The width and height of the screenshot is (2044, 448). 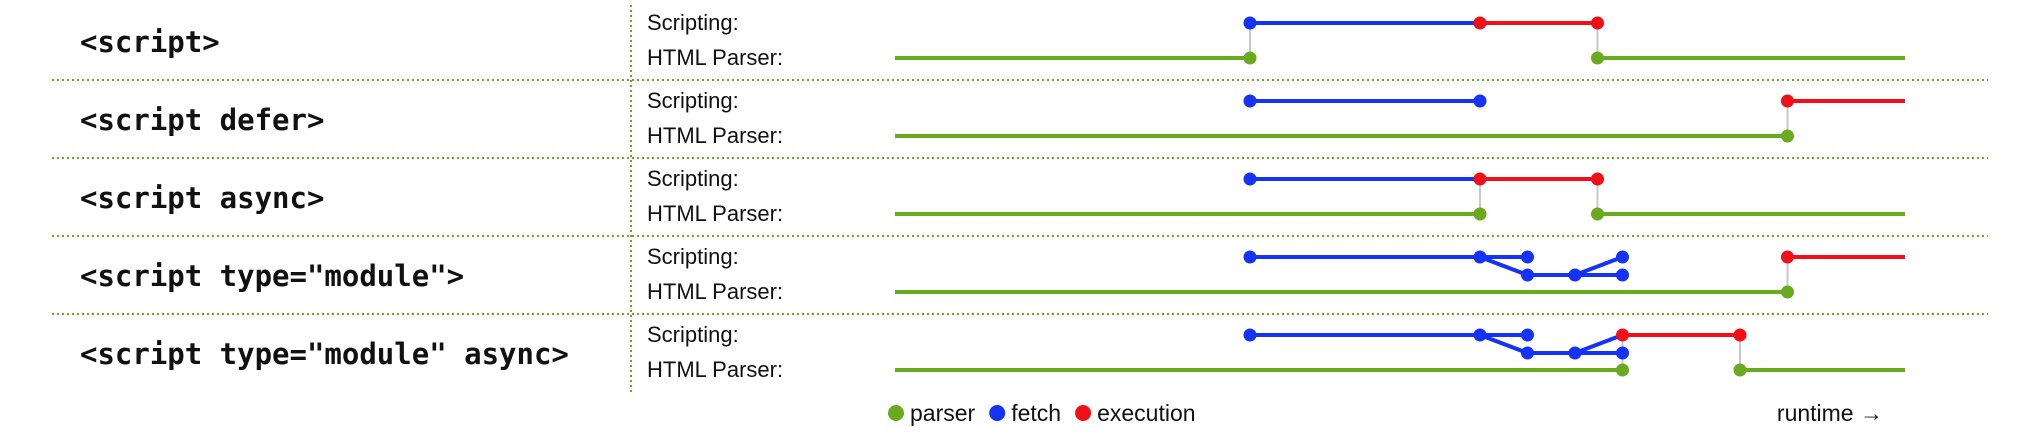 I want to click on fetch-legend-label: fetch, so click(x=1036, y=413).